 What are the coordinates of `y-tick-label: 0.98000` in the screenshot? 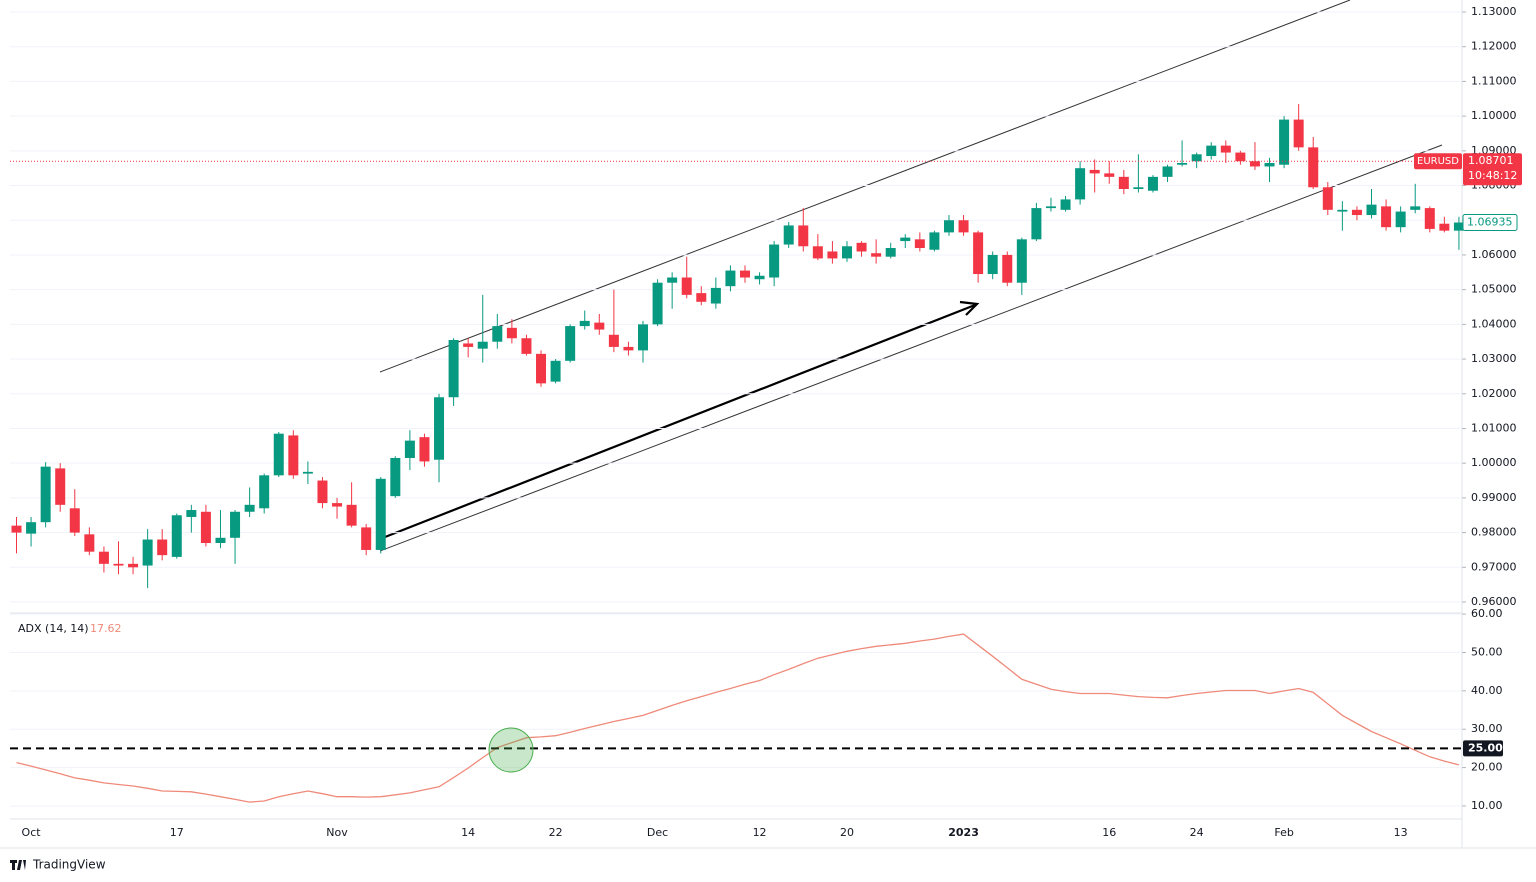 It's located at (1494, 532).